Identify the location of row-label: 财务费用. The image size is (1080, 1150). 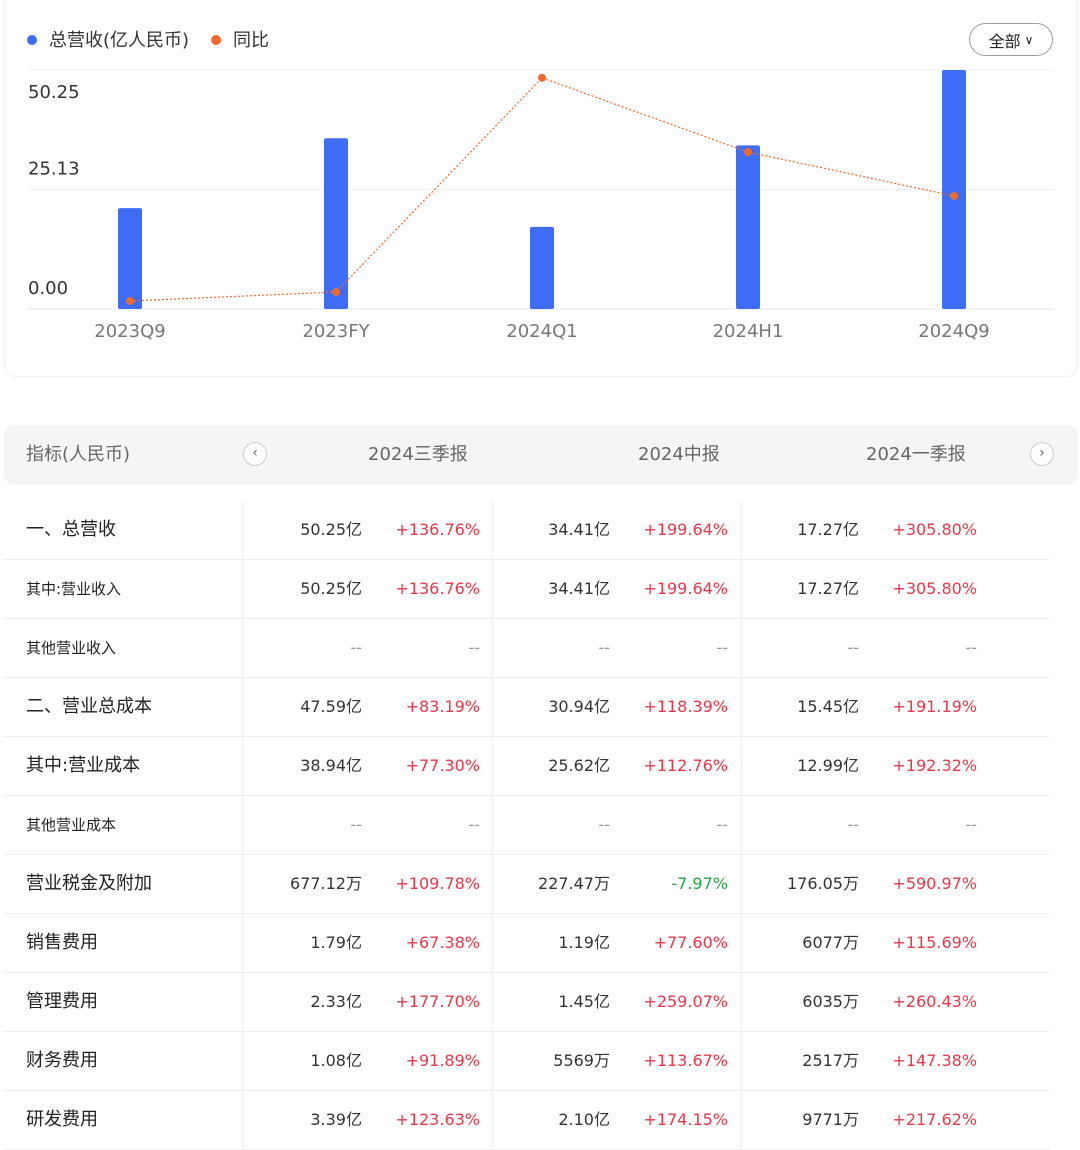
(62, 1060).